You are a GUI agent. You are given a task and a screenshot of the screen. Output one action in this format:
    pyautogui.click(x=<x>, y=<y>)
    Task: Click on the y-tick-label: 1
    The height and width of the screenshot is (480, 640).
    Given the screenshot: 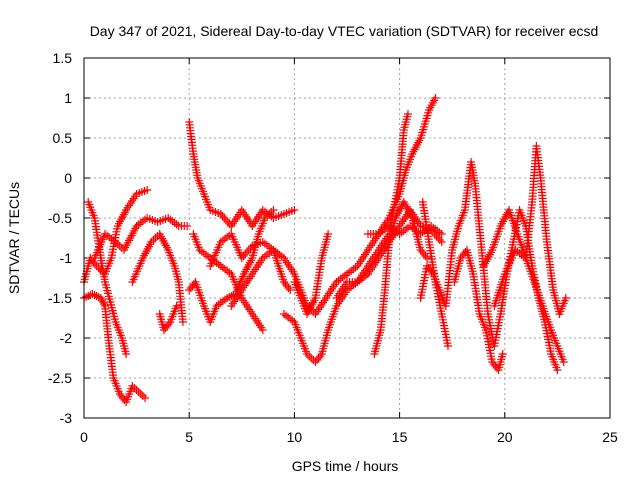 What is the action you would take?
    pyautogui.click(x=68, y=98)
    